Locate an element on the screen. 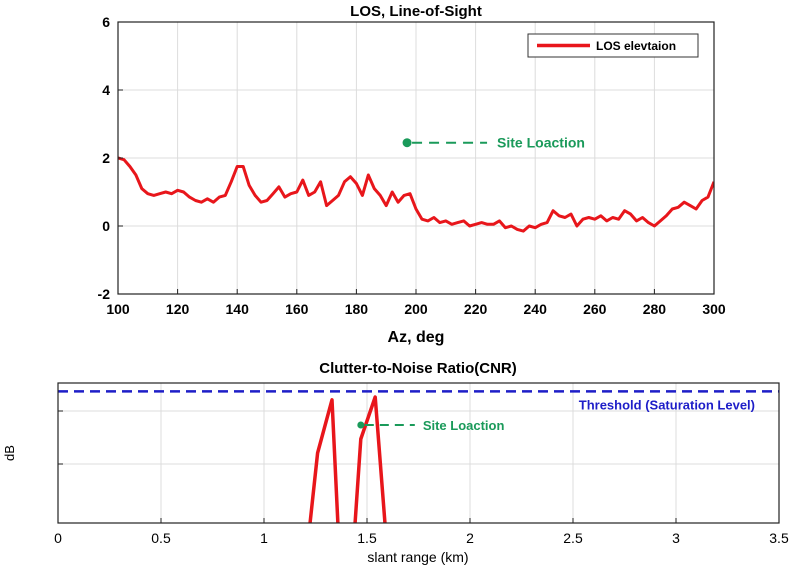  los-legend-box is located at coordinates (613, 45).